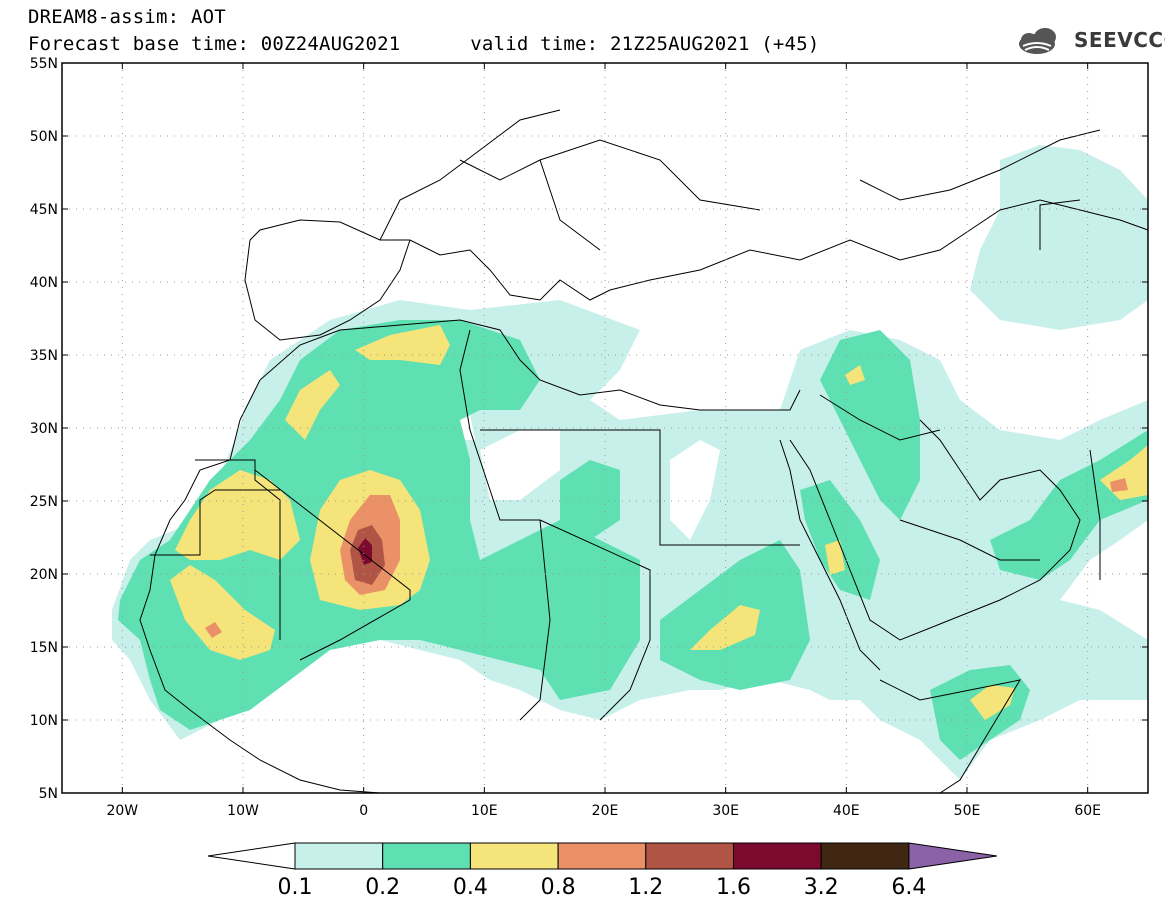 This screenshot has width=1165, height=905. What do you see at coordinates (1119, 40) in the screenshot?
I see `logo-text: SEEVCCC` at bounding box center [1119, 40].